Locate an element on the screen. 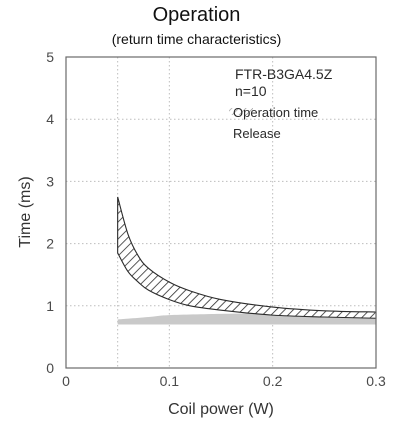 This screenshot has height=423, width=393. y-tick-label: 0 is located at coordinates (50, 368).